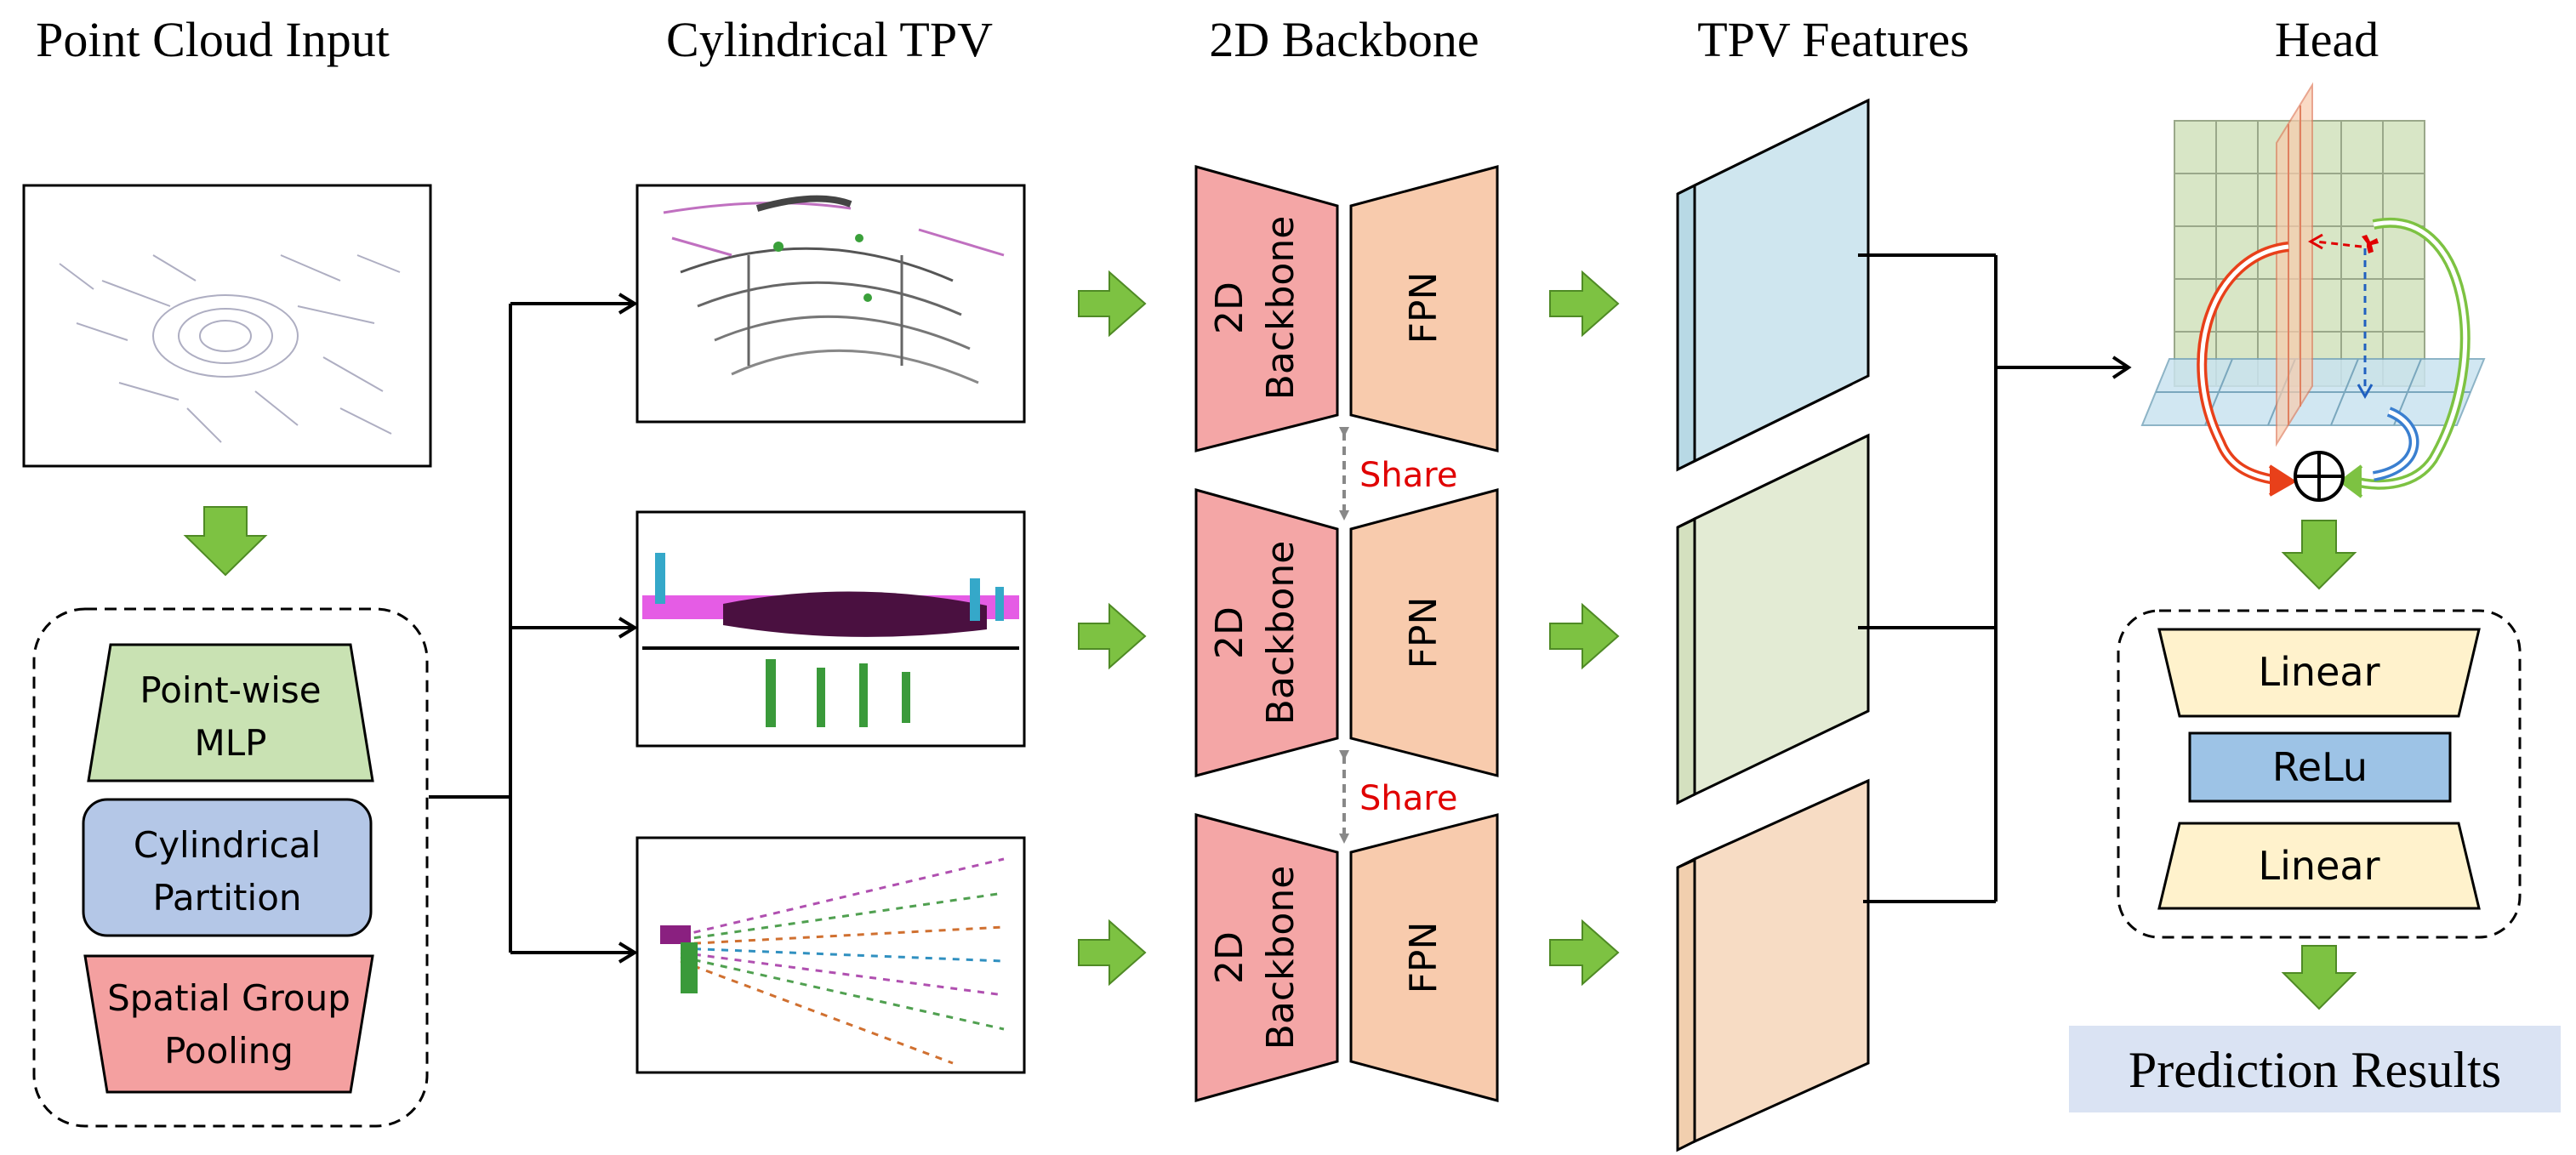 The image size is (2576, 1155). What do you see at coordinates (1408, 798) in the screenshot?
I see `share-label-2: Share` at bounding box center [1408, 798].